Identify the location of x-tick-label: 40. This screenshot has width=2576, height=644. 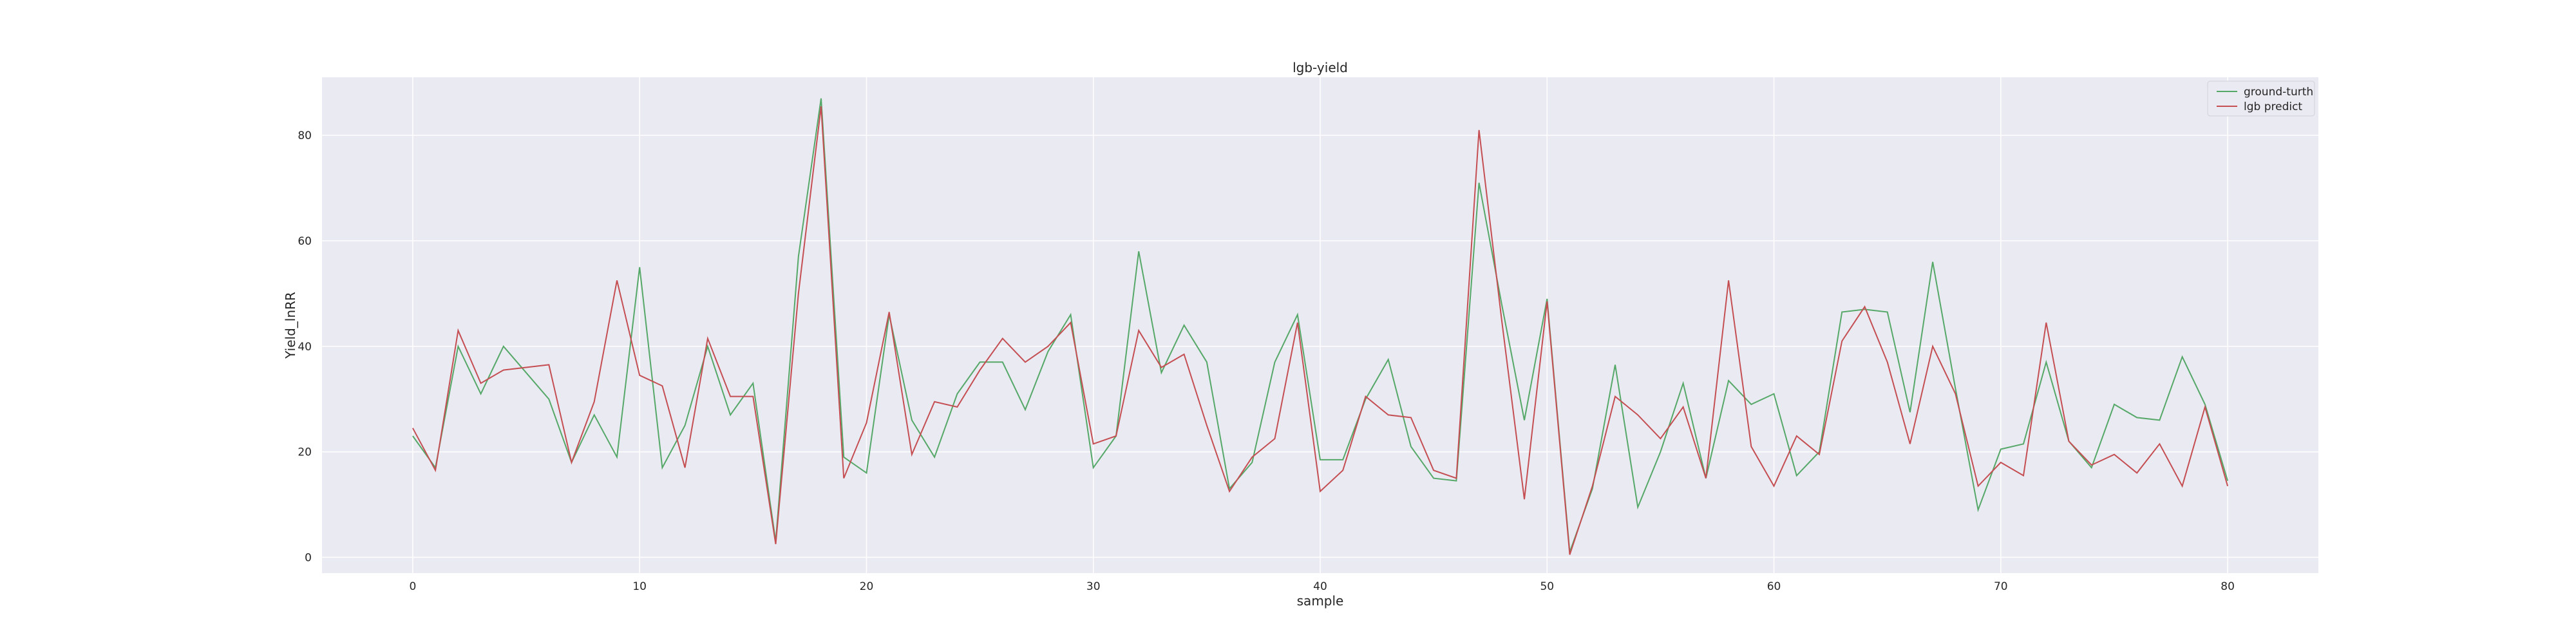
(1320, 587).